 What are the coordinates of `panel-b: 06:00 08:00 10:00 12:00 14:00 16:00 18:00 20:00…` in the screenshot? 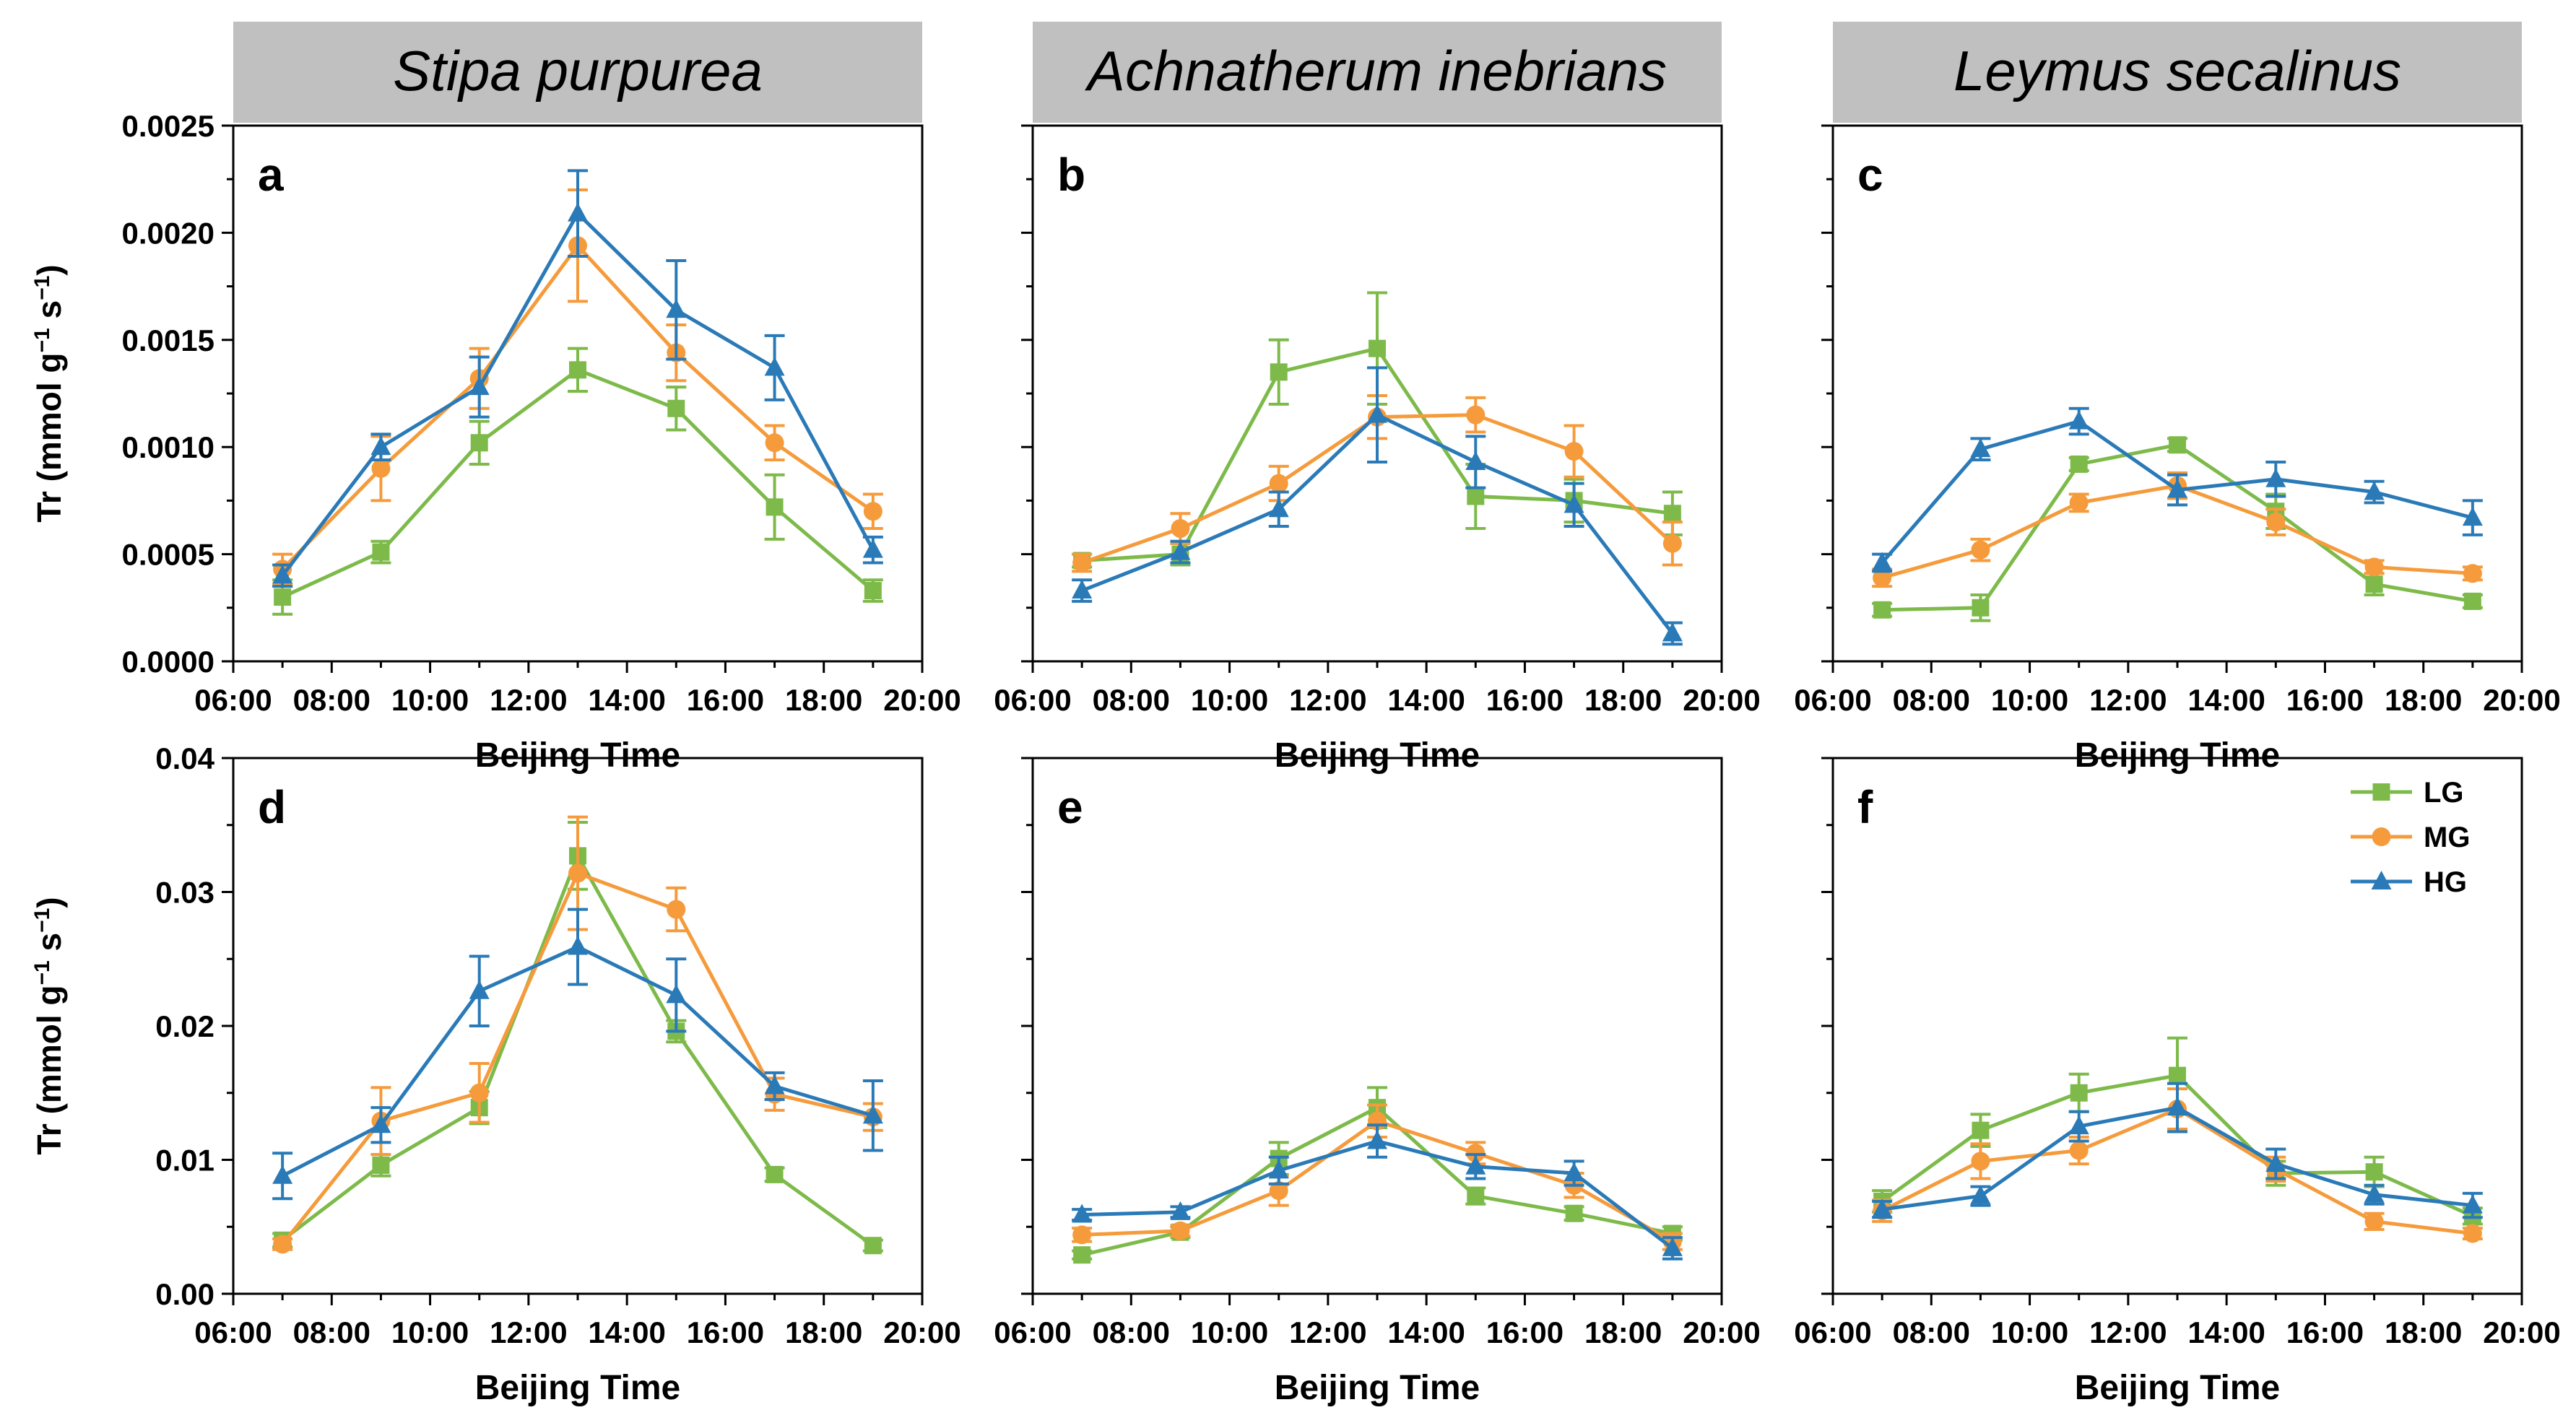 It's located at (1377, 449).